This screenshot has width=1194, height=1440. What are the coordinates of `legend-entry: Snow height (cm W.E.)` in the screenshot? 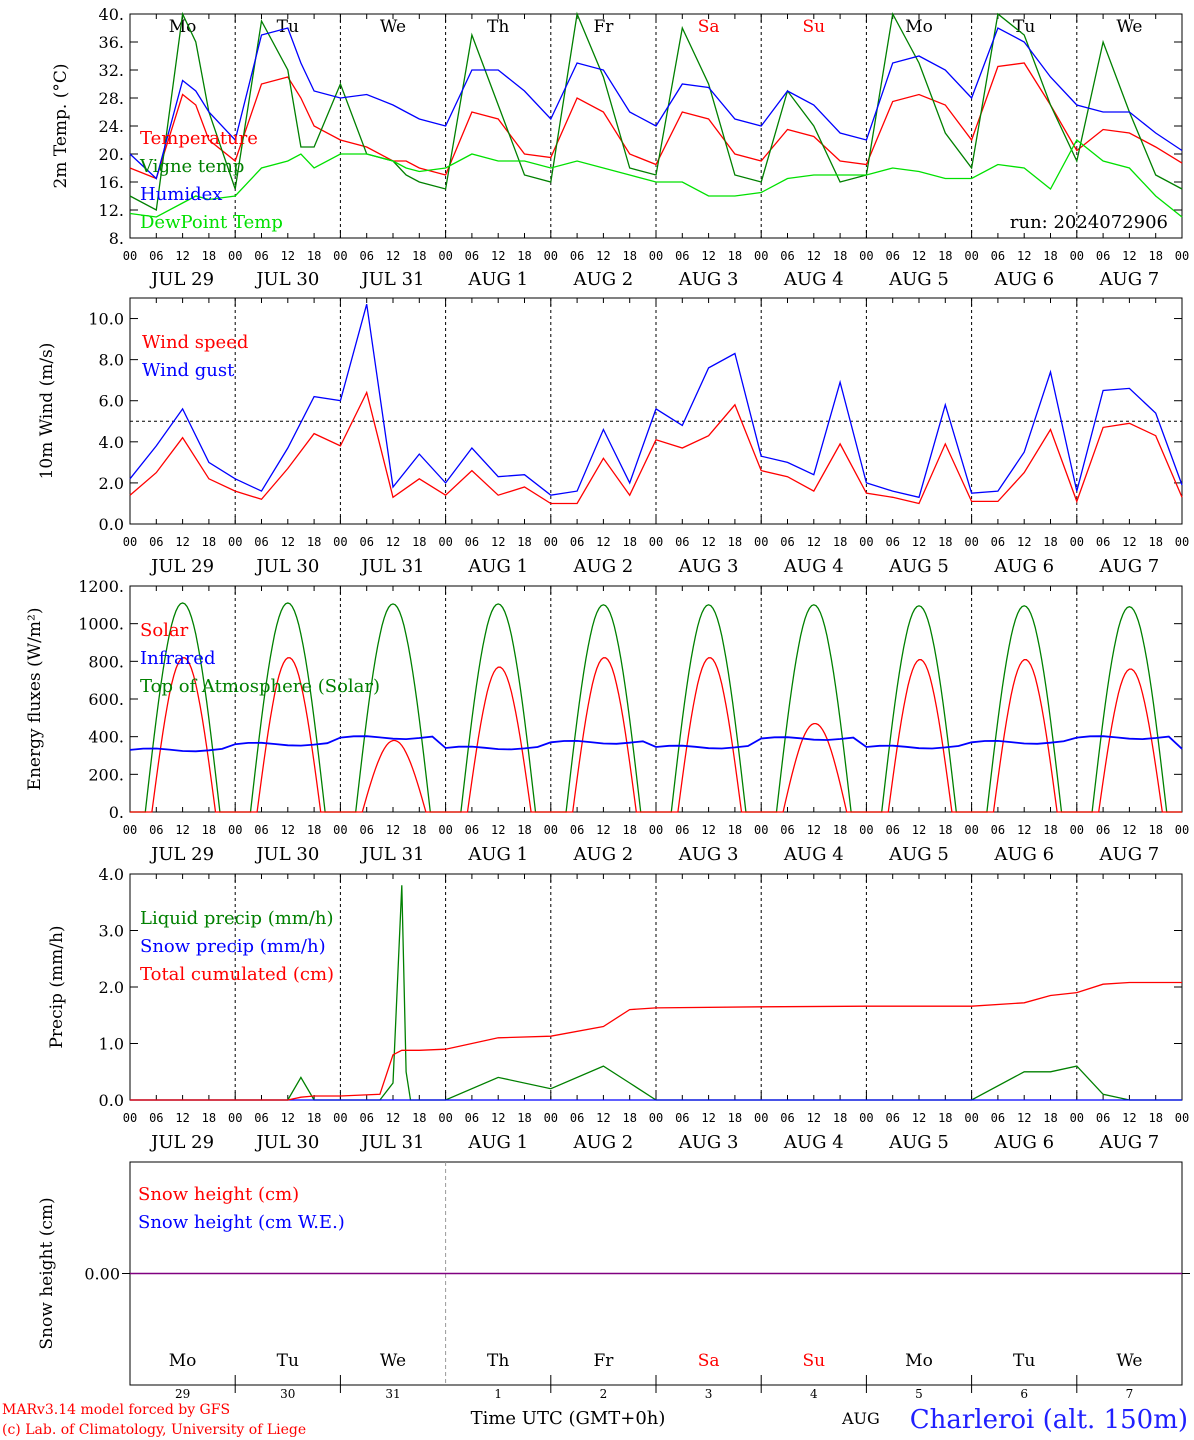 It's located at (241, 1222).